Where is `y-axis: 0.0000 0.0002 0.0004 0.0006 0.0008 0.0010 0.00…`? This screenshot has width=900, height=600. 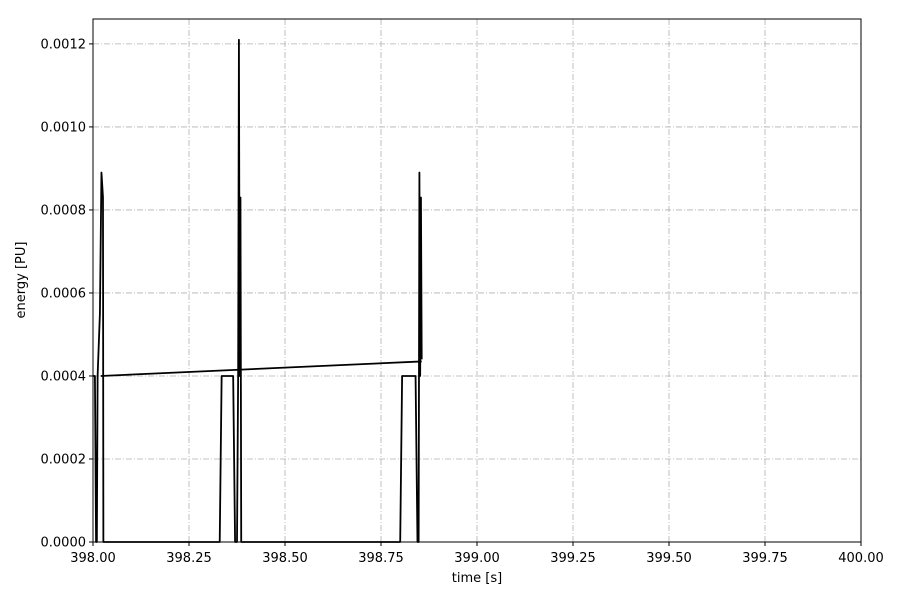
y-axis: 0.0000 0.0002 0.0004 0.0006 0.0008 0.0010 0.00… is located at coordinates (67, 294).